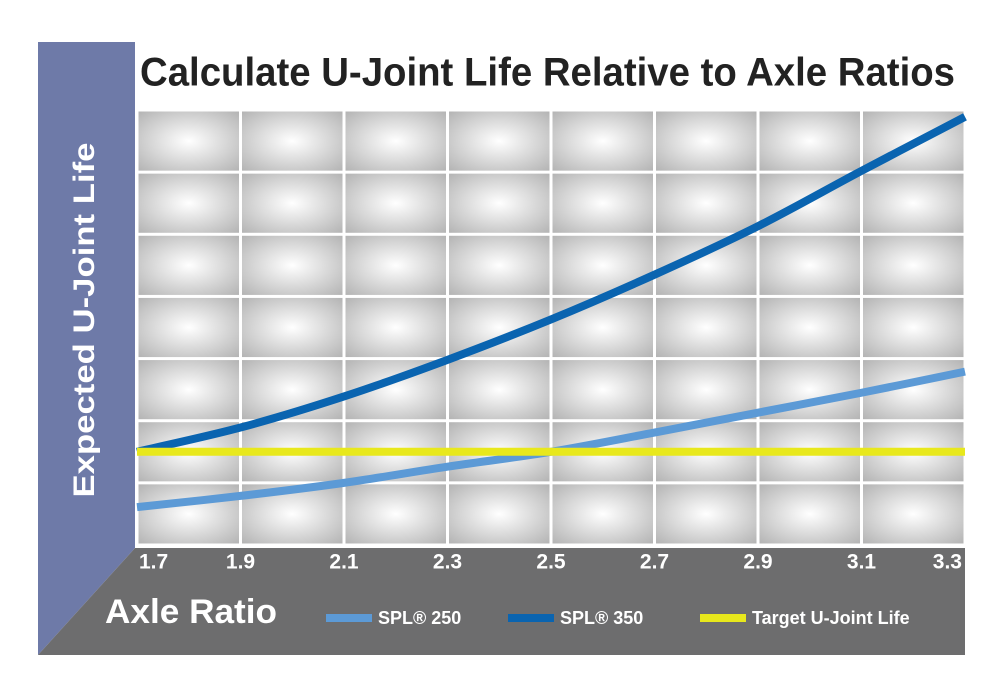 Image resolution: width=1000 pixels, height=691 pixels. What do you see at coordinates (862, 562) in the screenshot?
I see `x-tick-label: 3.1` at bounding box center [862, 562].